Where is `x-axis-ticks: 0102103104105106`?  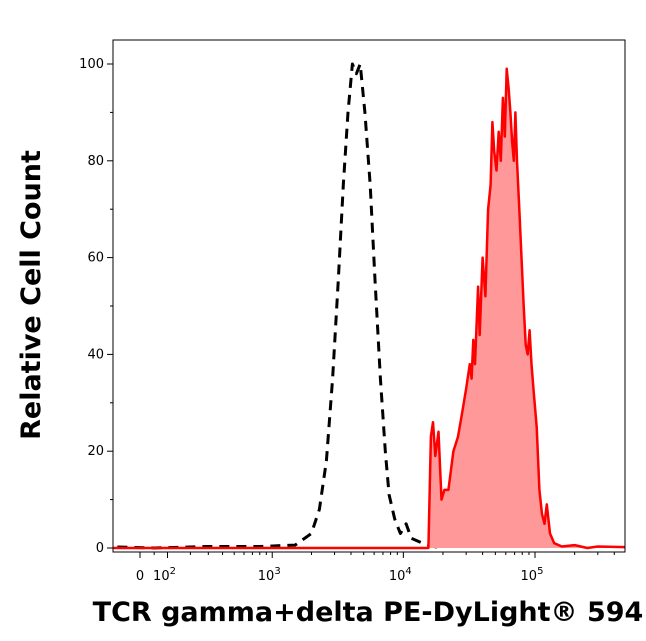
x-axis-ticks: 0102103104105106 is located at coordinates (375, 568).